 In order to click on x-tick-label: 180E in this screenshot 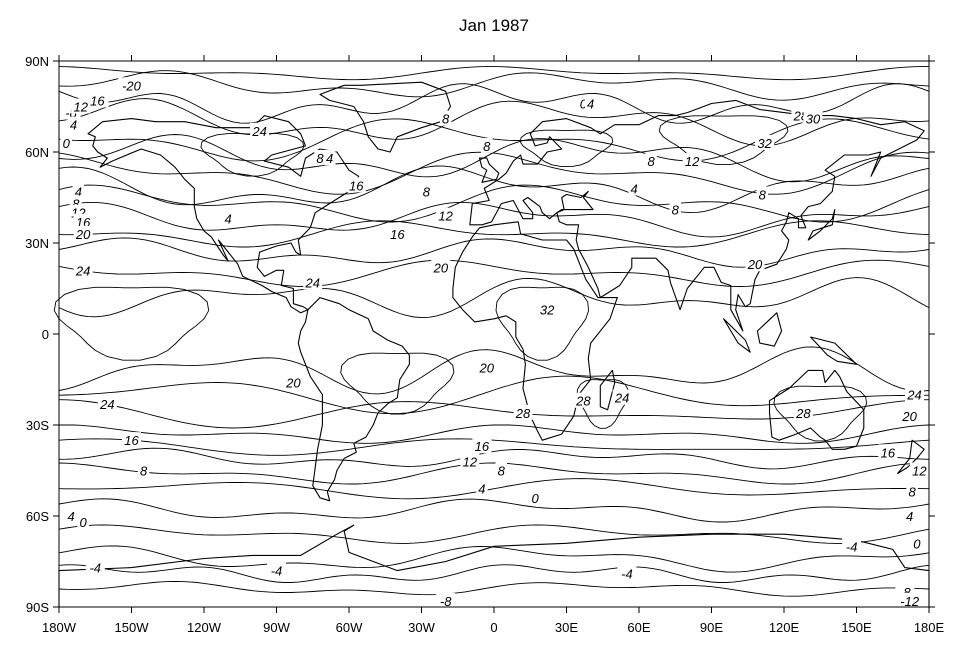, I will do `click(929, 627)`.